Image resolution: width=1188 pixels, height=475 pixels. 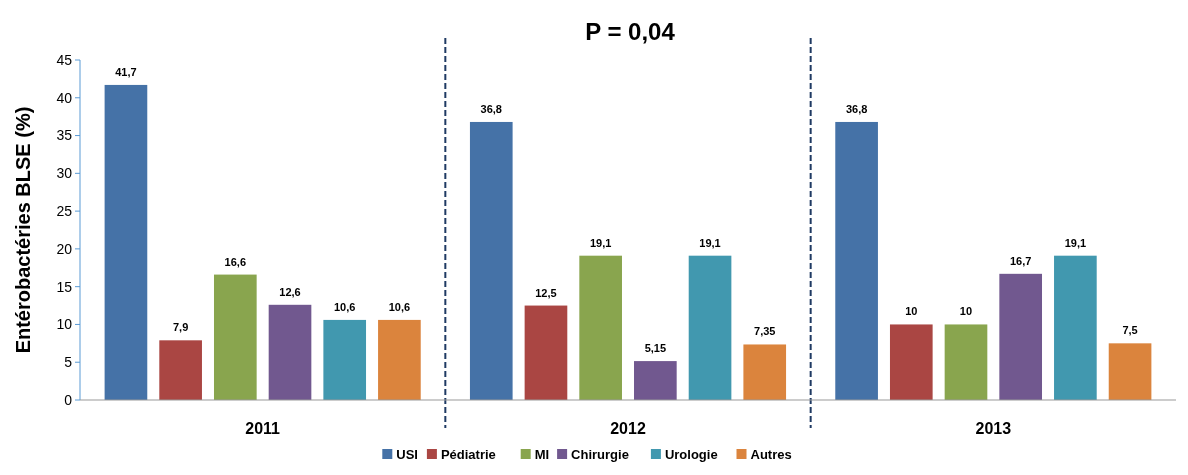 I want to click on y-tick-label: 10, so click(x=64, y=324).